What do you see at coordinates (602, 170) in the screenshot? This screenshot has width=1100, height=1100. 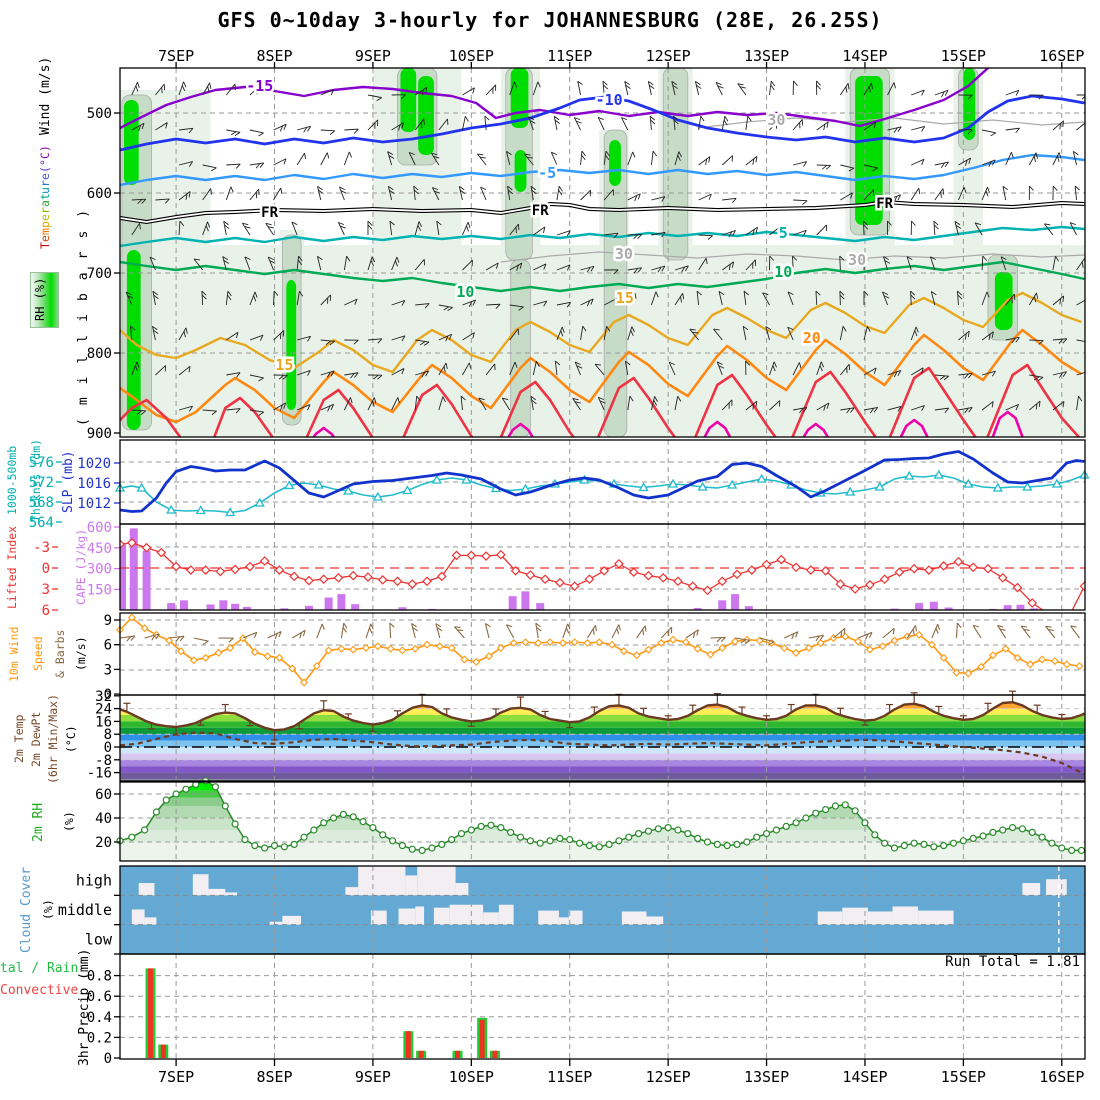 I see `contour--5` at bounding box center [602, 170].